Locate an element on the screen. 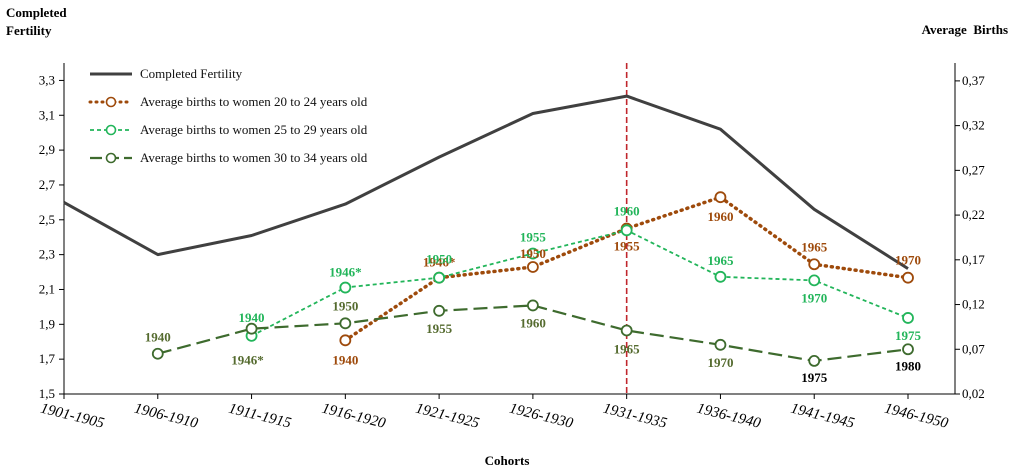 The image size is (1014, 471). y-left-tick-label: 1,5 is located at coordinates (47, 393).